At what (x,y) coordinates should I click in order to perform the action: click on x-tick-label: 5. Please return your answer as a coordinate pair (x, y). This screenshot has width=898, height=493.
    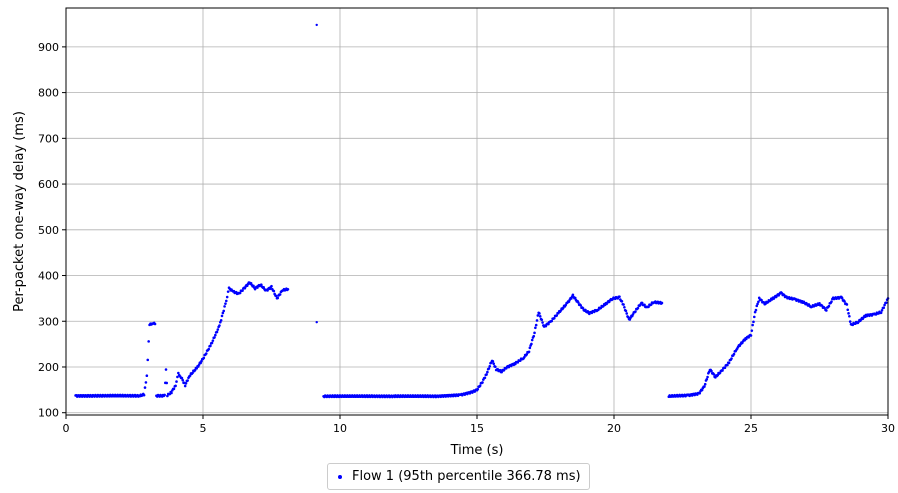
    Looking at the image, I should click on (203, 428).